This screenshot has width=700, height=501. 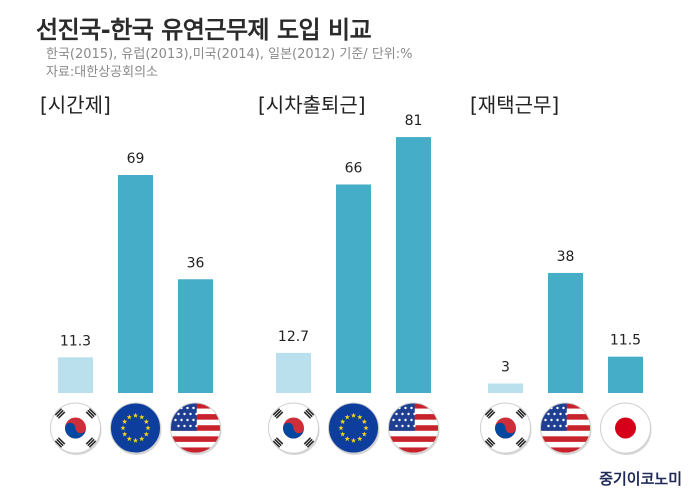 What do you see at coordinates (625, 341) in the screenshot?
I see `data-label-3-3: 11.5` at bounding box center [625, 341].